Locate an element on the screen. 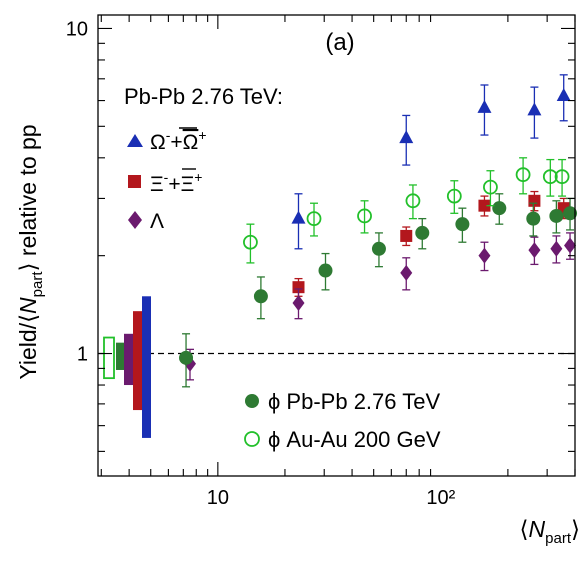 The width and height of the screenshot is (586, 573). legend-entry-omega: Ω-+Ω+ is located at coordinates (167, 140).